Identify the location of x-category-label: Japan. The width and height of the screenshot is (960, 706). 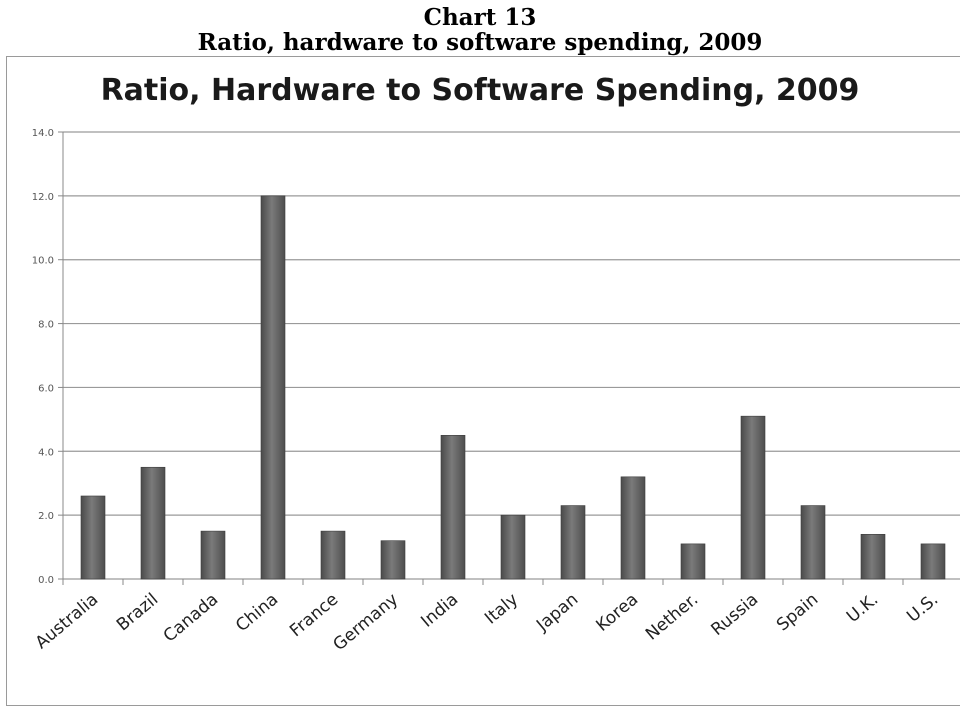
(557, 613).